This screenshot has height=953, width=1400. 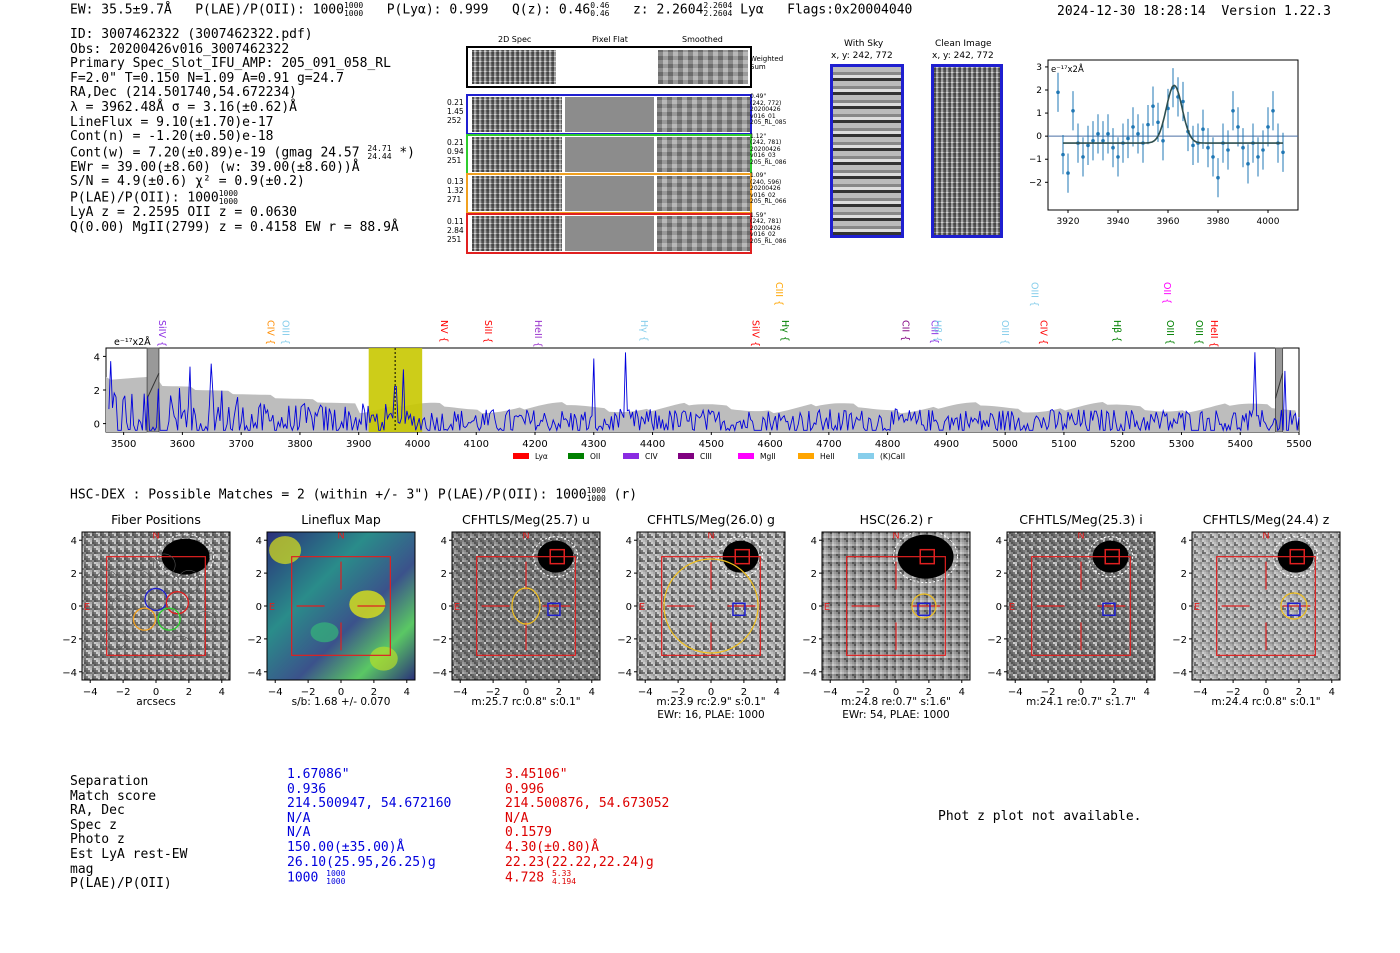 What do you see at coordinates (121, 10) in the screenshot?
I see `header-ew: EW: 35.5±9.7Å` at bounding box center [121, 10].